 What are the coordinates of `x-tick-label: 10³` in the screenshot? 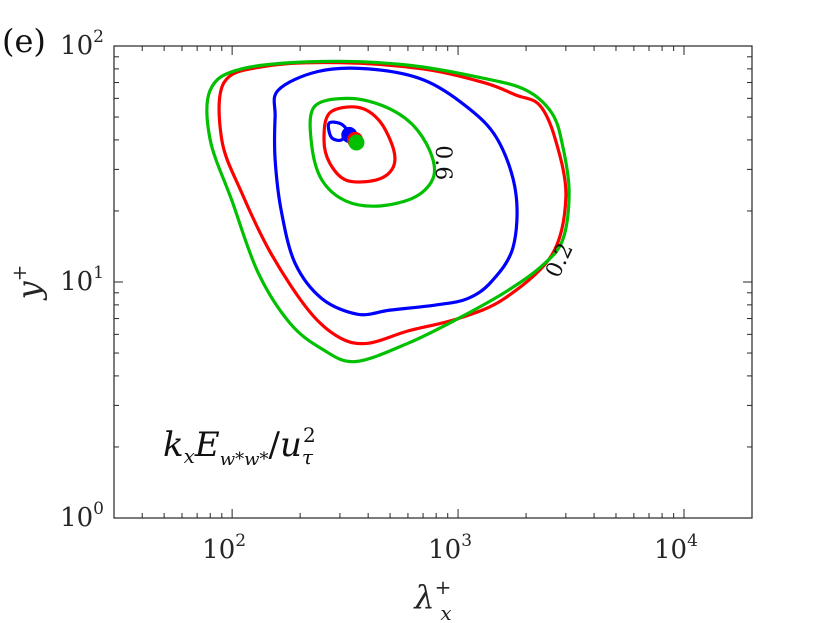 It's located at (450, 548).